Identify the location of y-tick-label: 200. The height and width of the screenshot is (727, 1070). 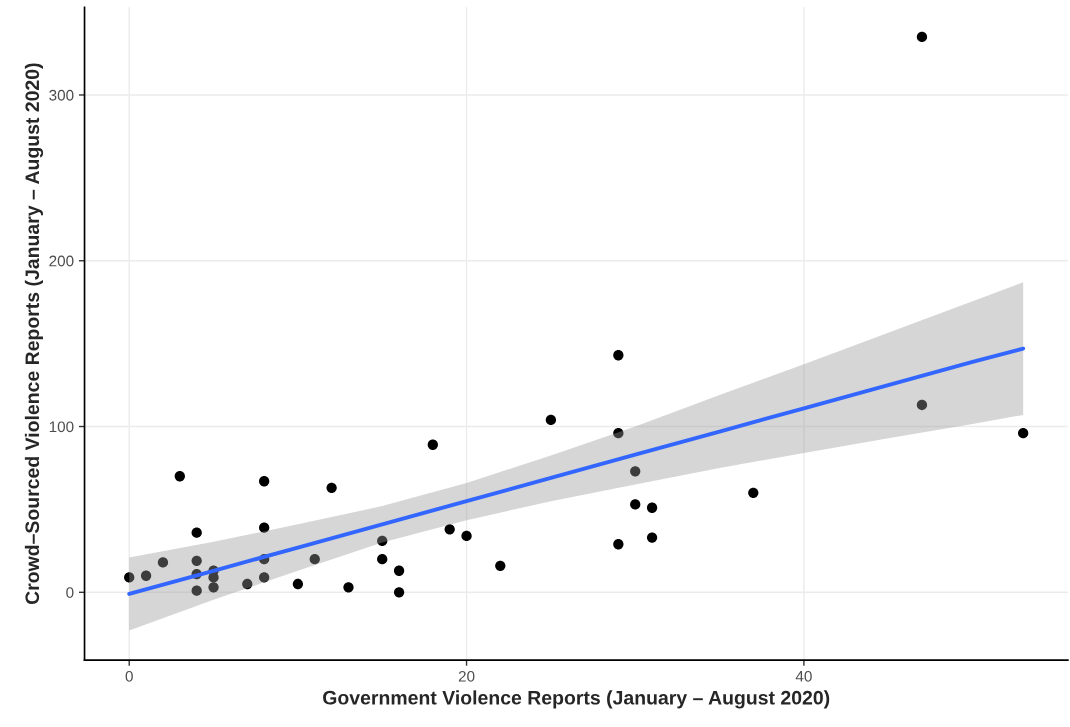
(61, 261).